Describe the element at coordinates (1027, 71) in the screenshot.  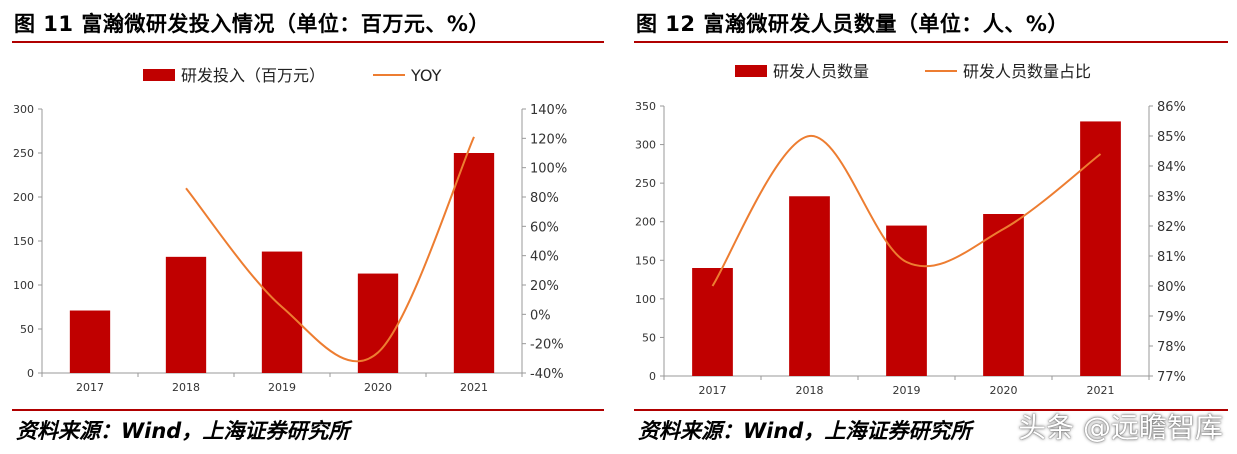
I see `legend-line-label: 研发人员数量占比` at that location.